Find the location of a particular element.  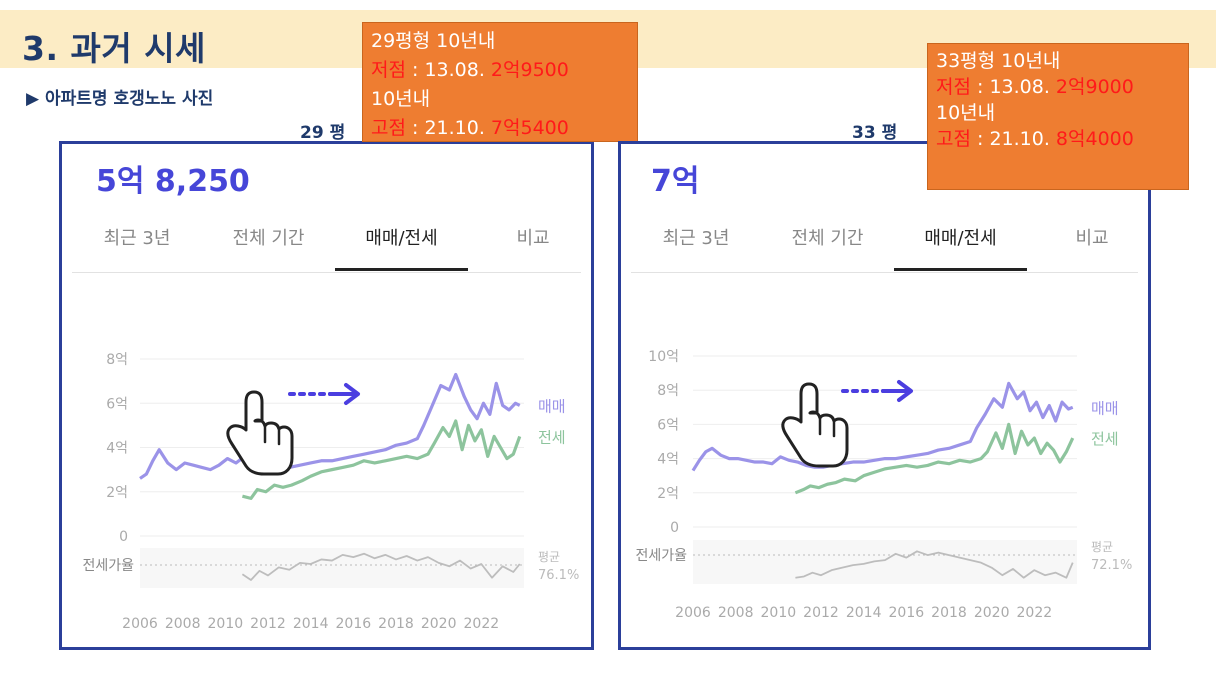

low-price: 2억9000 is located at coordinates (1091, 87).